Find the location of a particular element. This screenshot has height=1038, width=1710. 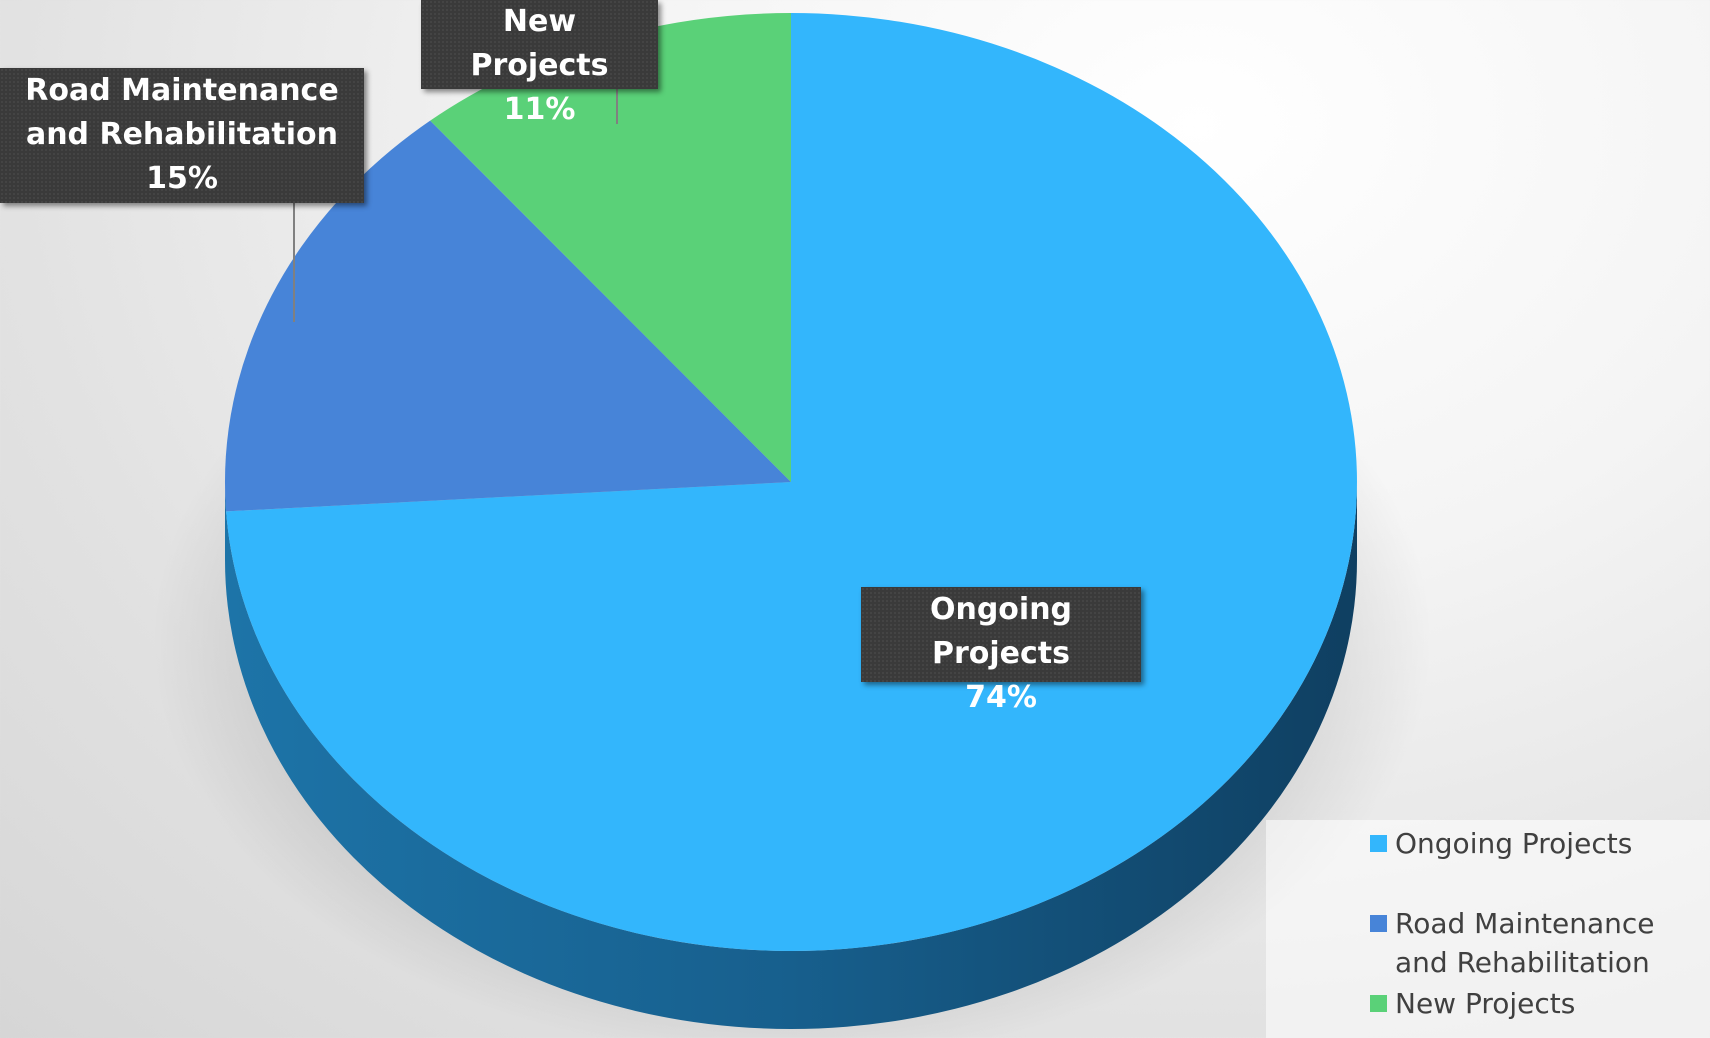

legend-label: New Projects is located at coordinates (1485, 1003).